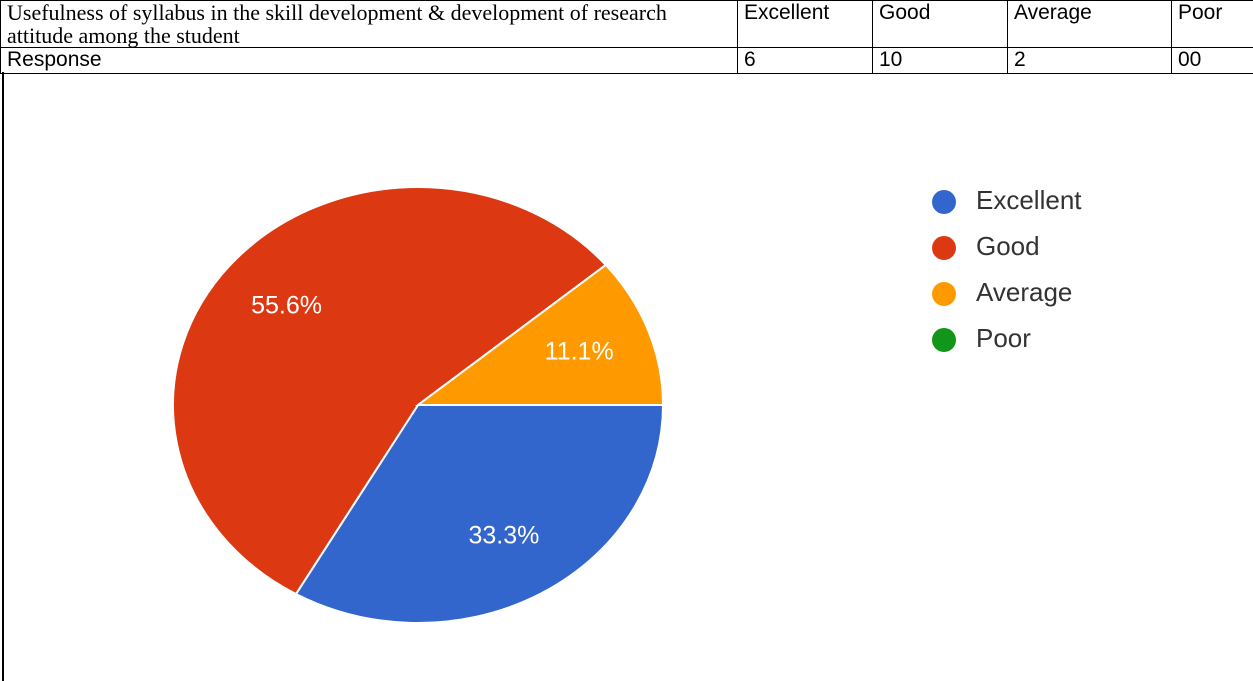  I want to click on legend-label: Good, so click(1008, 246).